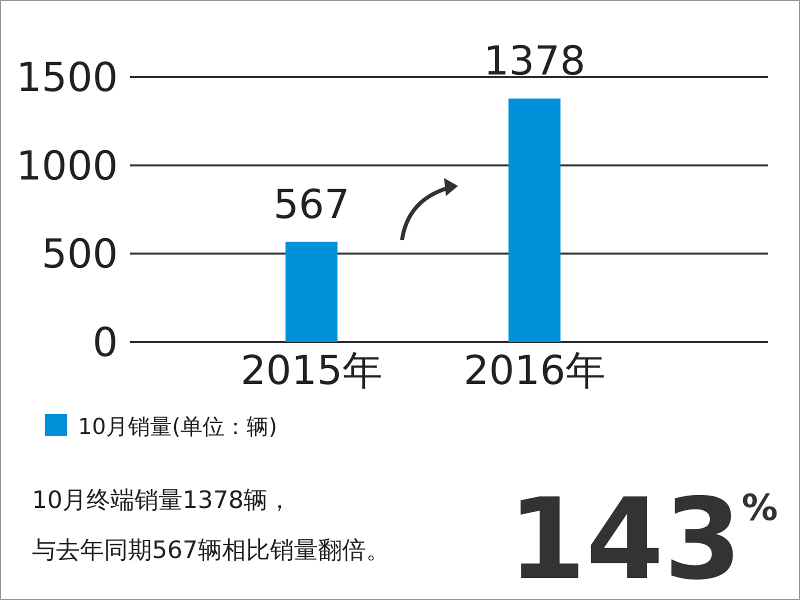  I want to click on x-tick-label: 2015年, so click(311, 371).